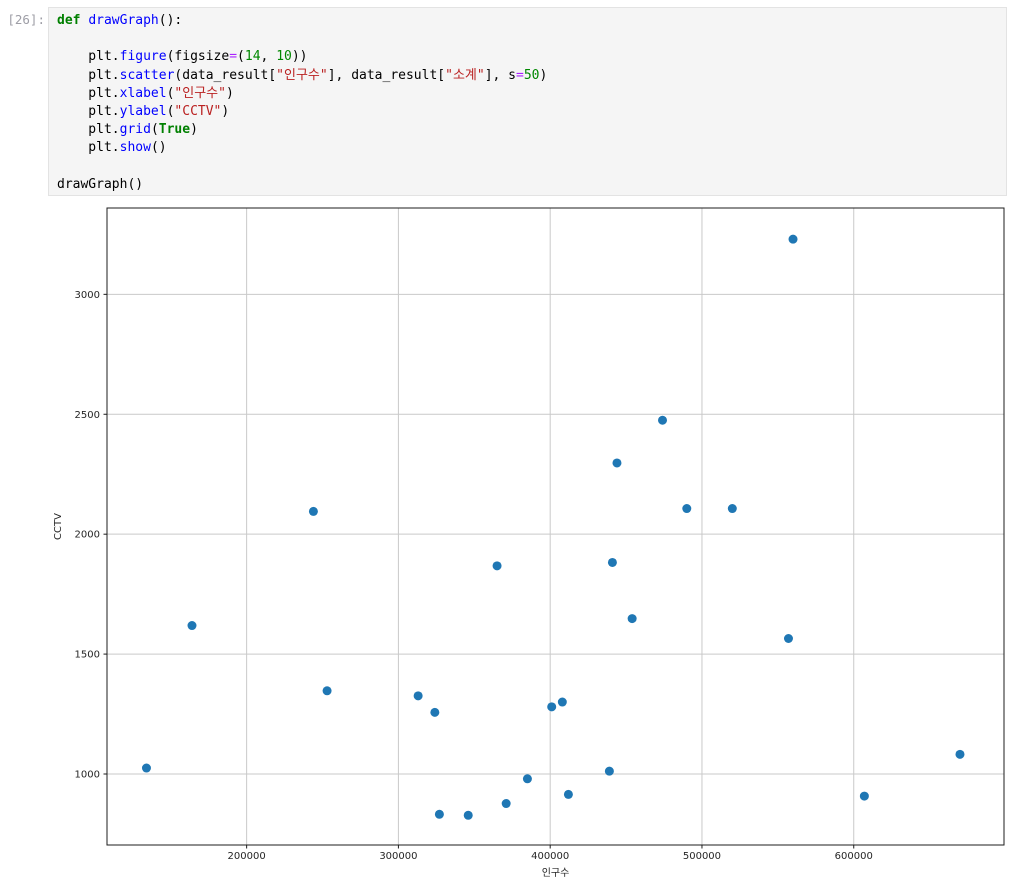 The width and height of the screenshot is (1014, 884). What do you see at coordinates (87, 775) in the screenshot?
I see `y-tick-label: 1000` at bounding box center [87, 775].